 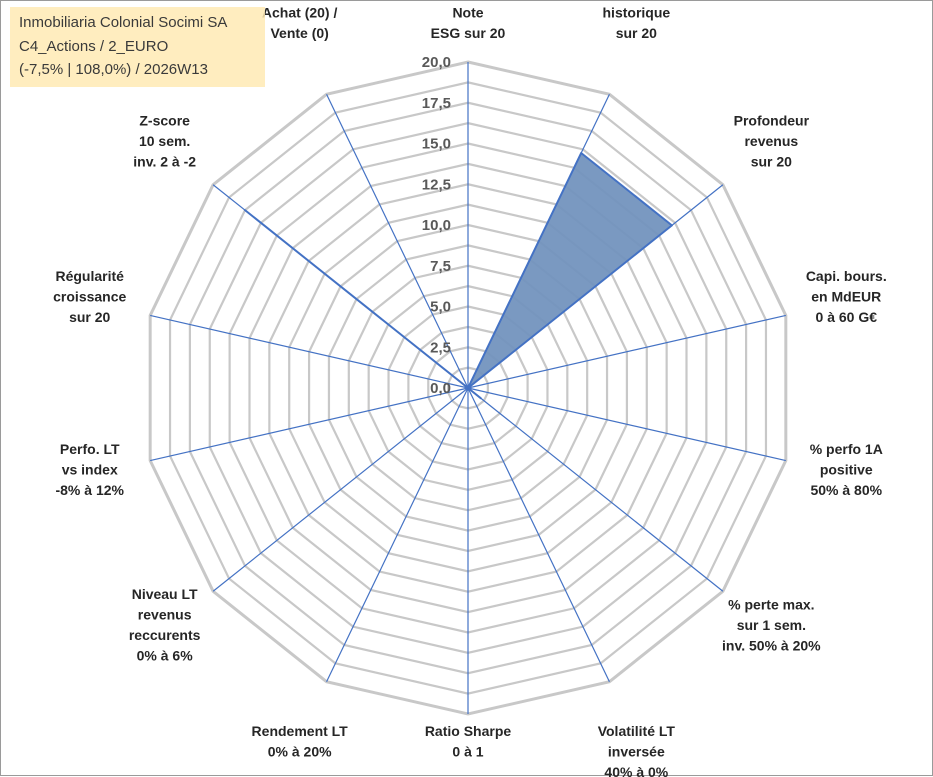 I want to click on axis-label-line: Volatilité LT, so click(x=637, y=731).